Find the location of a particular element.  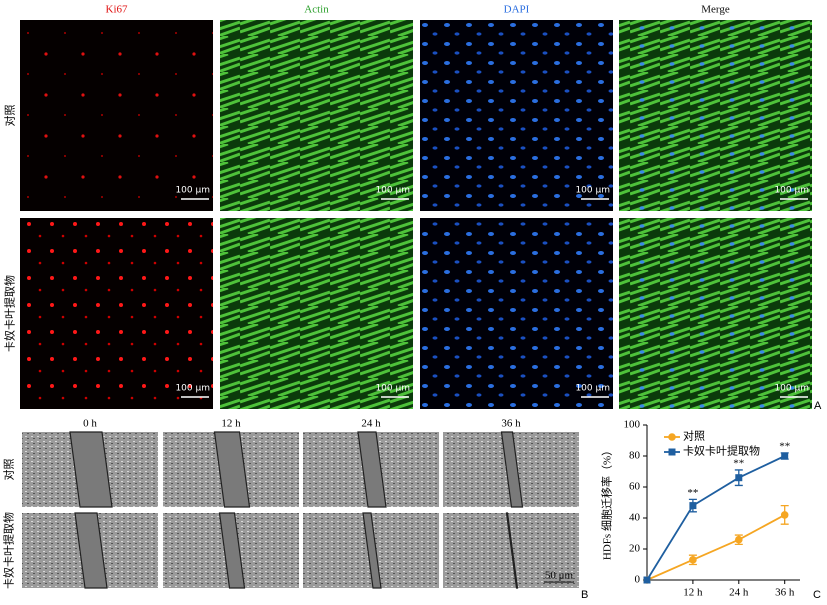

y-tick-label: 60 is located at coordinates (635, 487).